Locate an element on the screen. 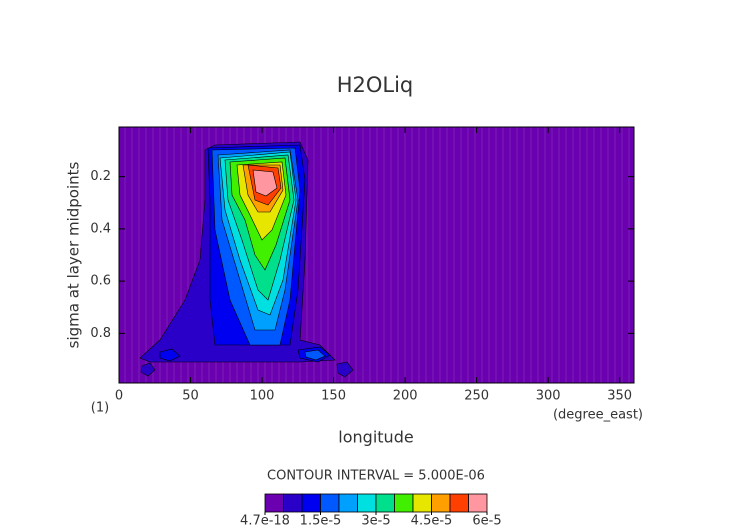  y-tick-label: 0.6 is located at coordinates (100, 281).